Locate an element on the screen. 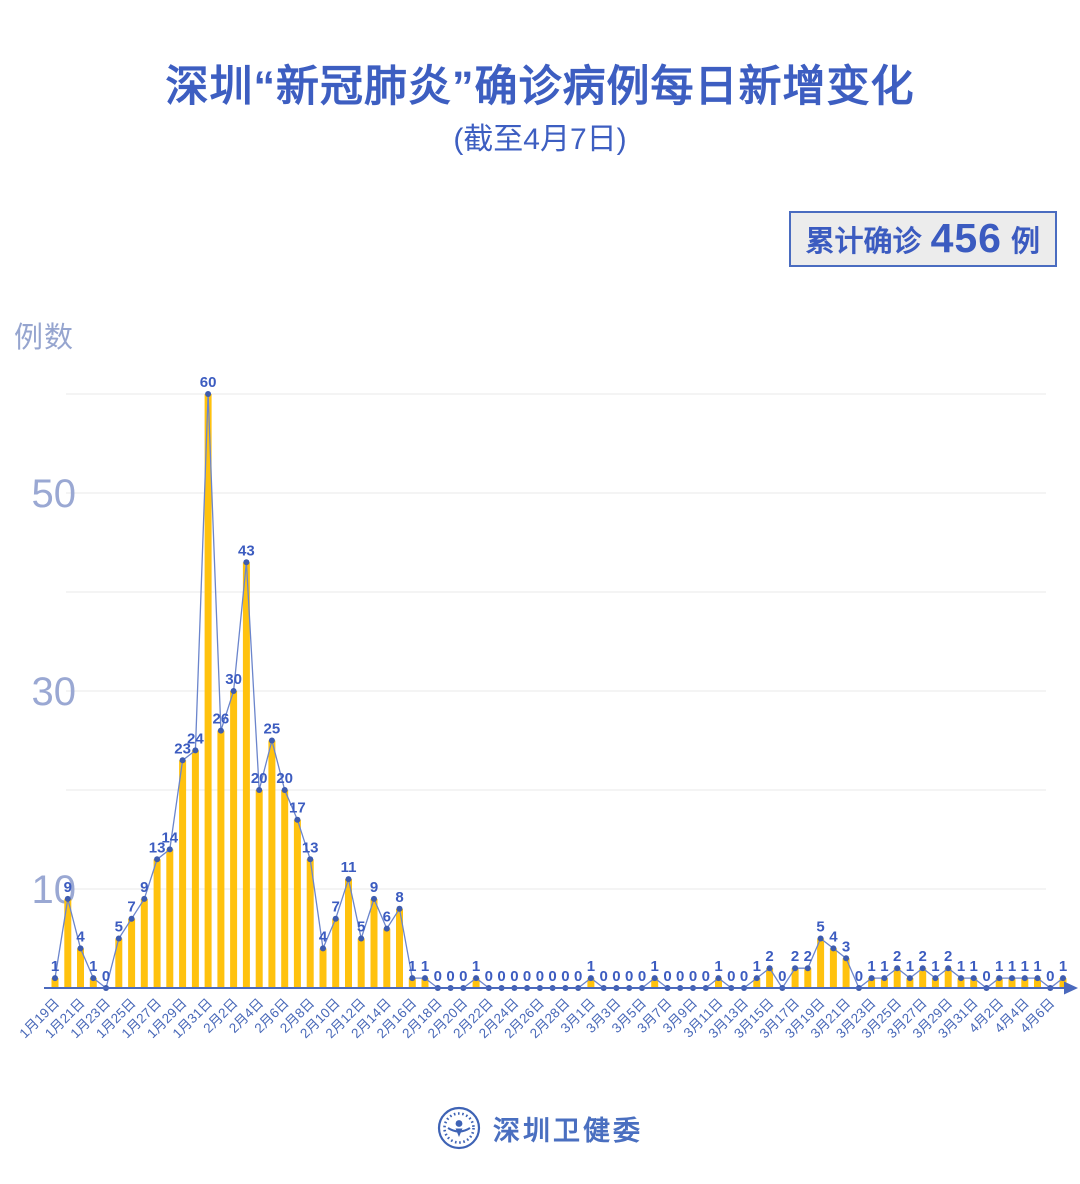 The image size is (1080, 1184). value-label: 14 is located at coordinates (169, 837).